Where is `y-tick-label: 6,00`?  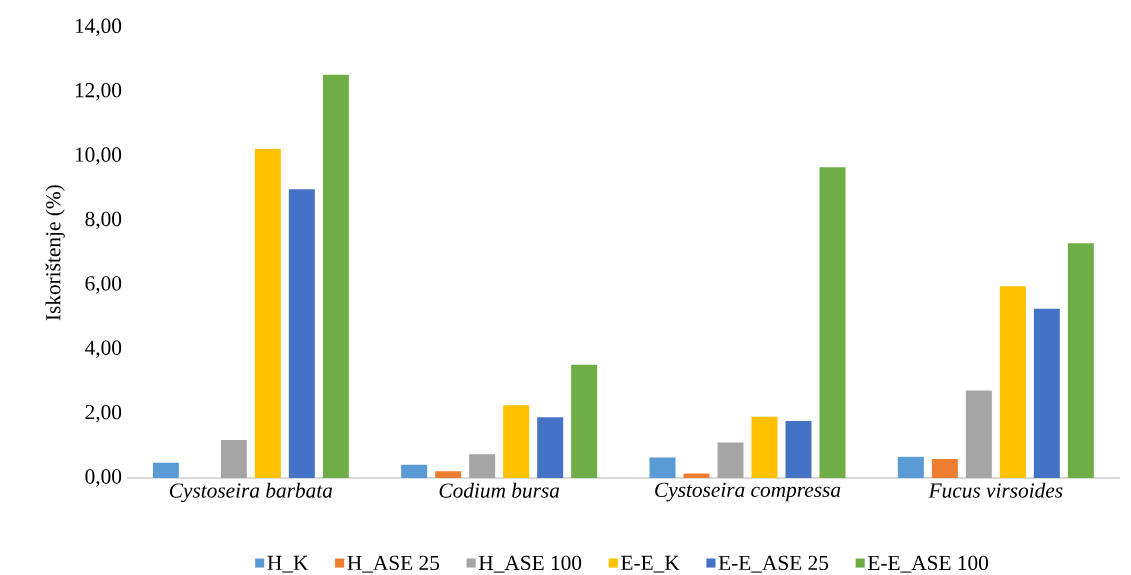
y-tick-label: 6,00 is located at coordinates (103, 285).